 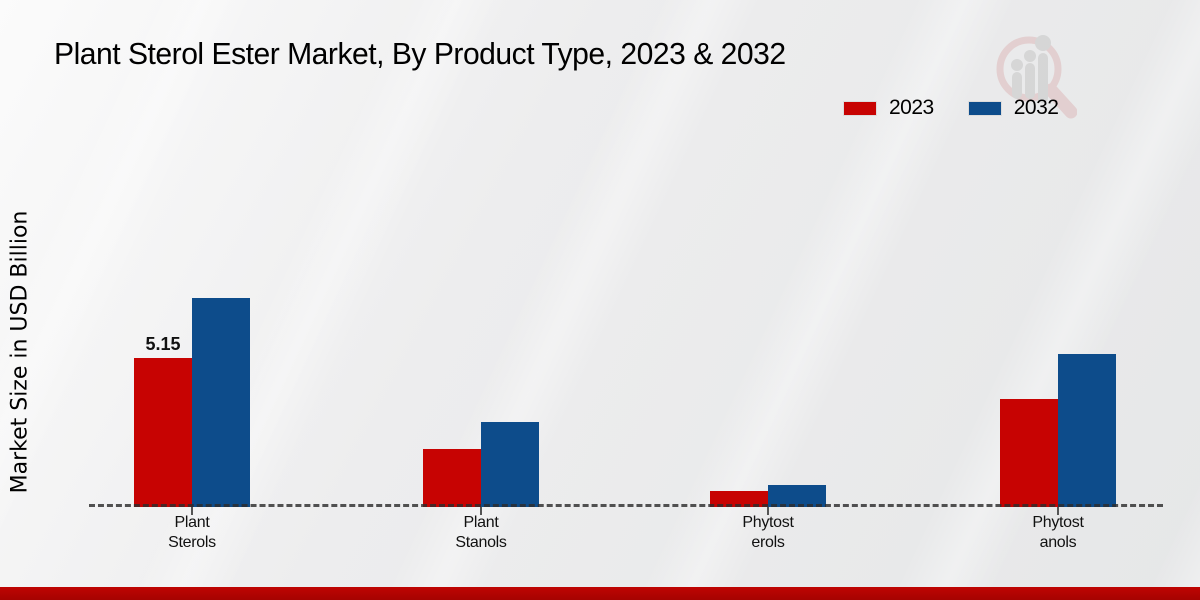 I want to click on category-label-phytostanols: Phytost anols, so click(x=1058, y=532).